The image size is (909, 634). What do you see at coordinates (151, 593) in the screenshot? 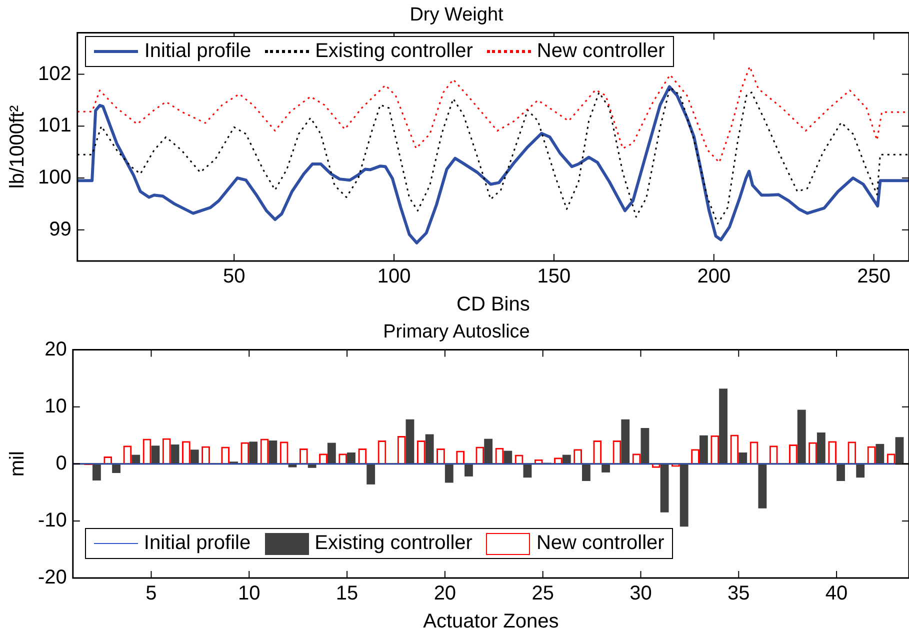
I see `x-tick-label: 5` at bounding box center [151, 593].